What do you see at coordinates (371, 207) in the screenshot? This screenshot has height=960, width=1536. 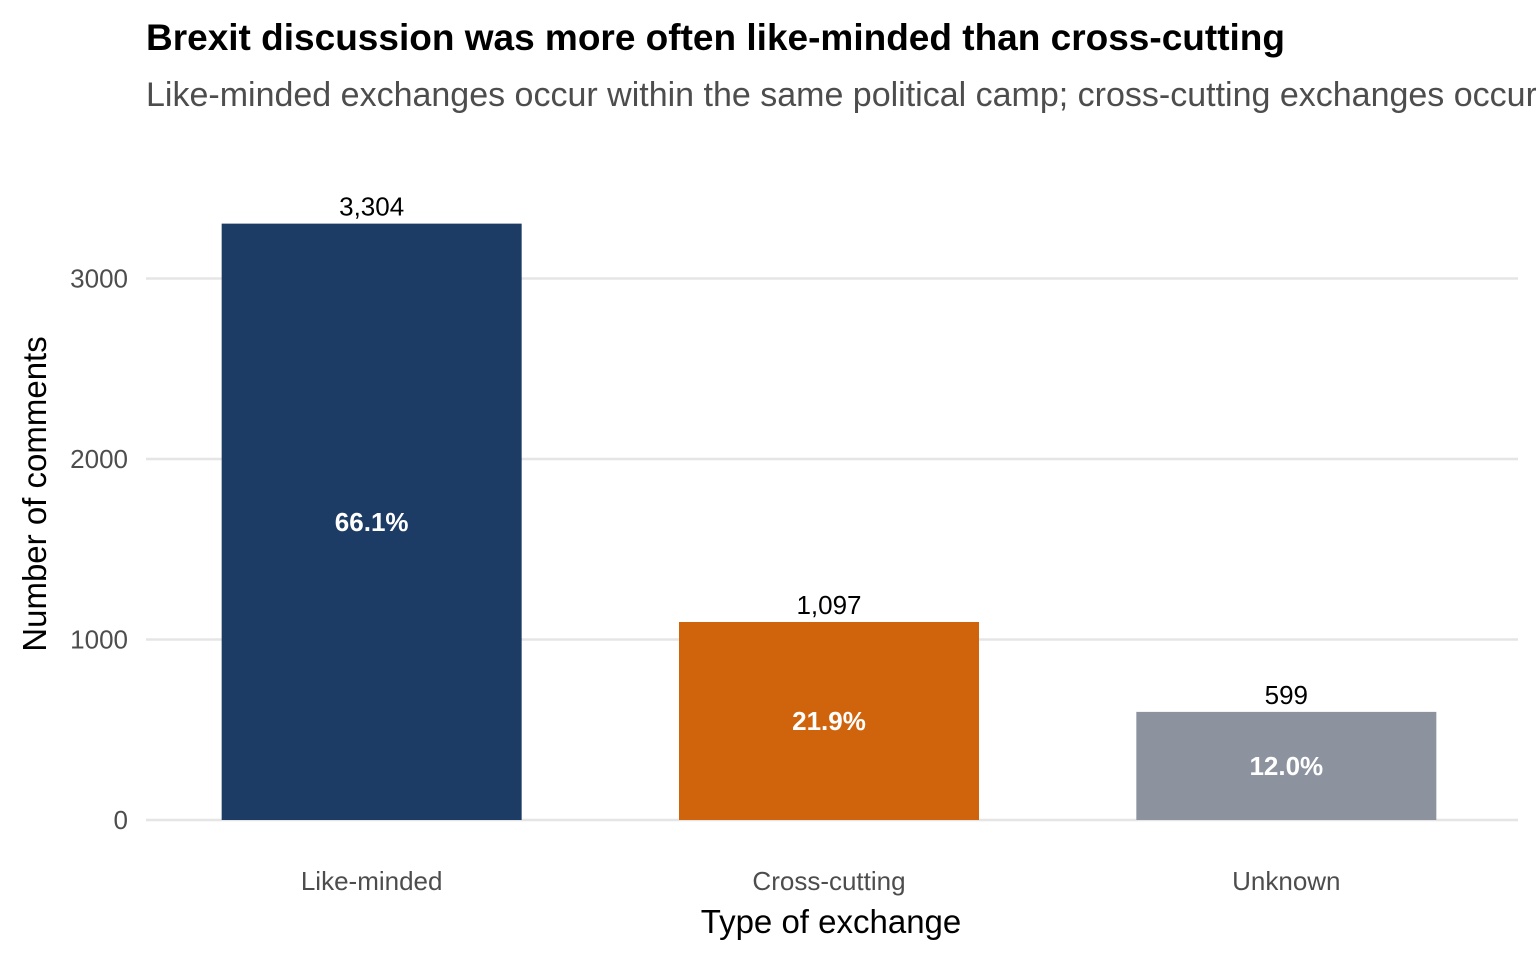 I see `value-label-like-minded: 3,304` at bounding box center [371, 207].